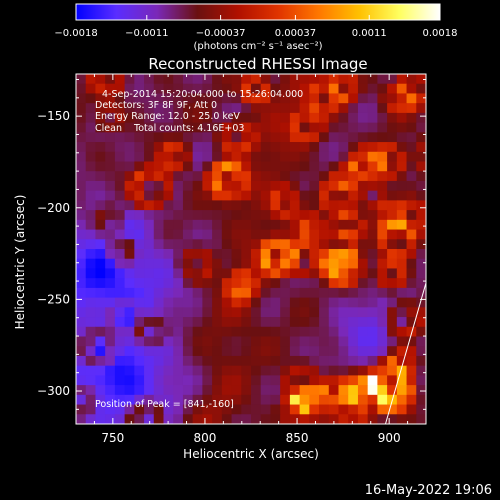 This screenshot has width=500, height=500. What do you see at coordinates (75, 33) in the screenshot?
I see `colorbar-tick-label: −0.0018` at bounding box center [75, 33].